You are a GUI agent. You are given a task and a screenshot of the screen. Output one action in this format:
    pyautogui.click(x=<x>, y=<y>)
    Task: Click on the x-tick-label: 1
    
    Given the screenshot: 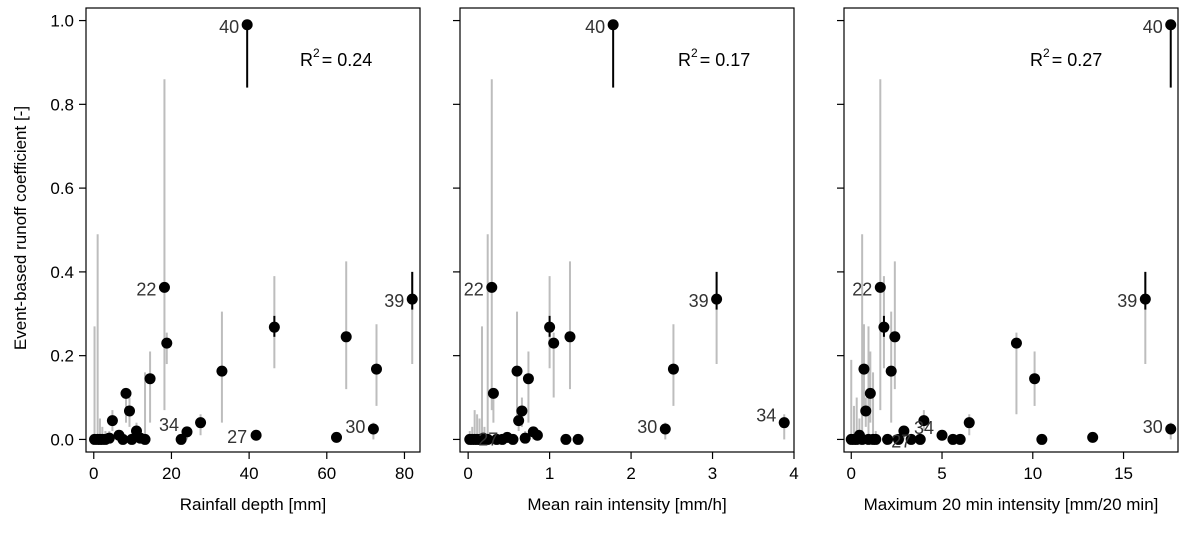 What is the action you would take?
    pyautogui.click(x=549, y=473)
    